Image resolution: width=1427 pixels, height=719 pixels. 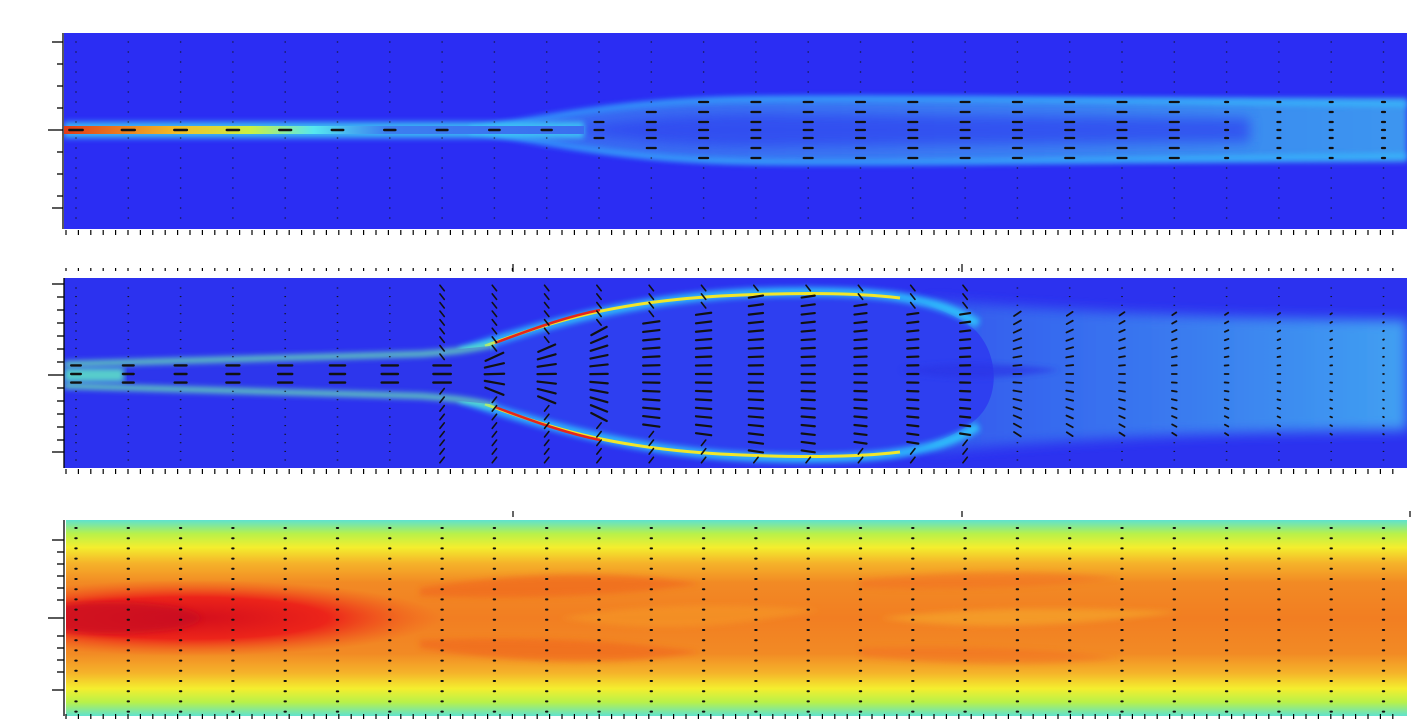 I want to click on bottom-contour-upper-far, so click(x=990, y=580).